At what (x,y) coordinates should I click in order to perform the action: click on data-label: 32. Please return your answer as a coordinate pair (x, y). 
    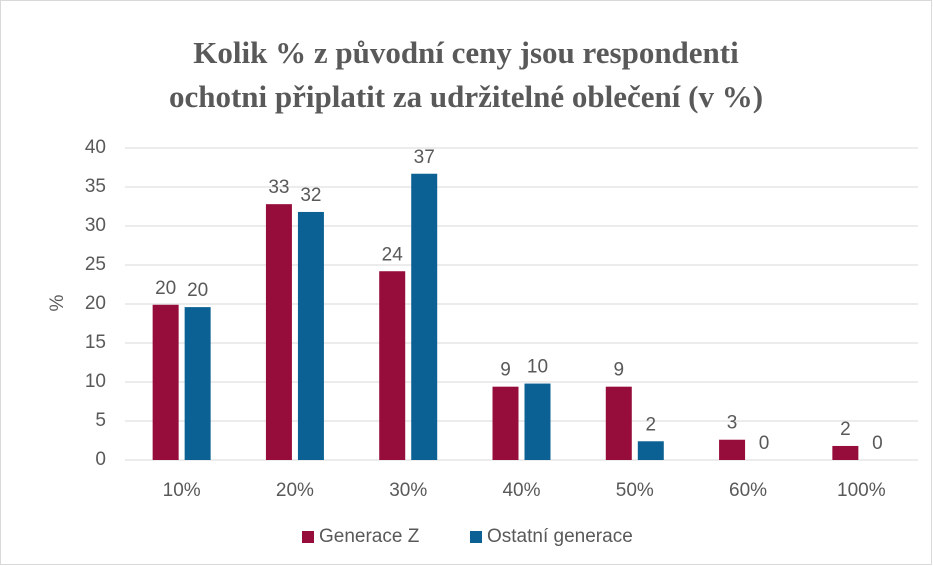
    Looking at the image, I should click on (310, 195).